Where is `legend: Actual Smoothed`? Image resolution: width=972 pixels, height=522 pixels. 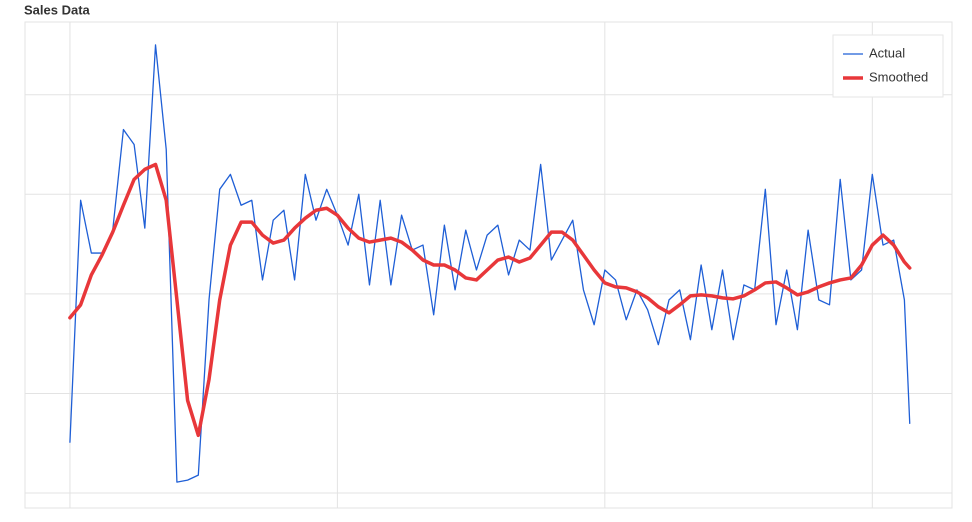 legend: Actual Smoothed is located at coordinates (888, 66).